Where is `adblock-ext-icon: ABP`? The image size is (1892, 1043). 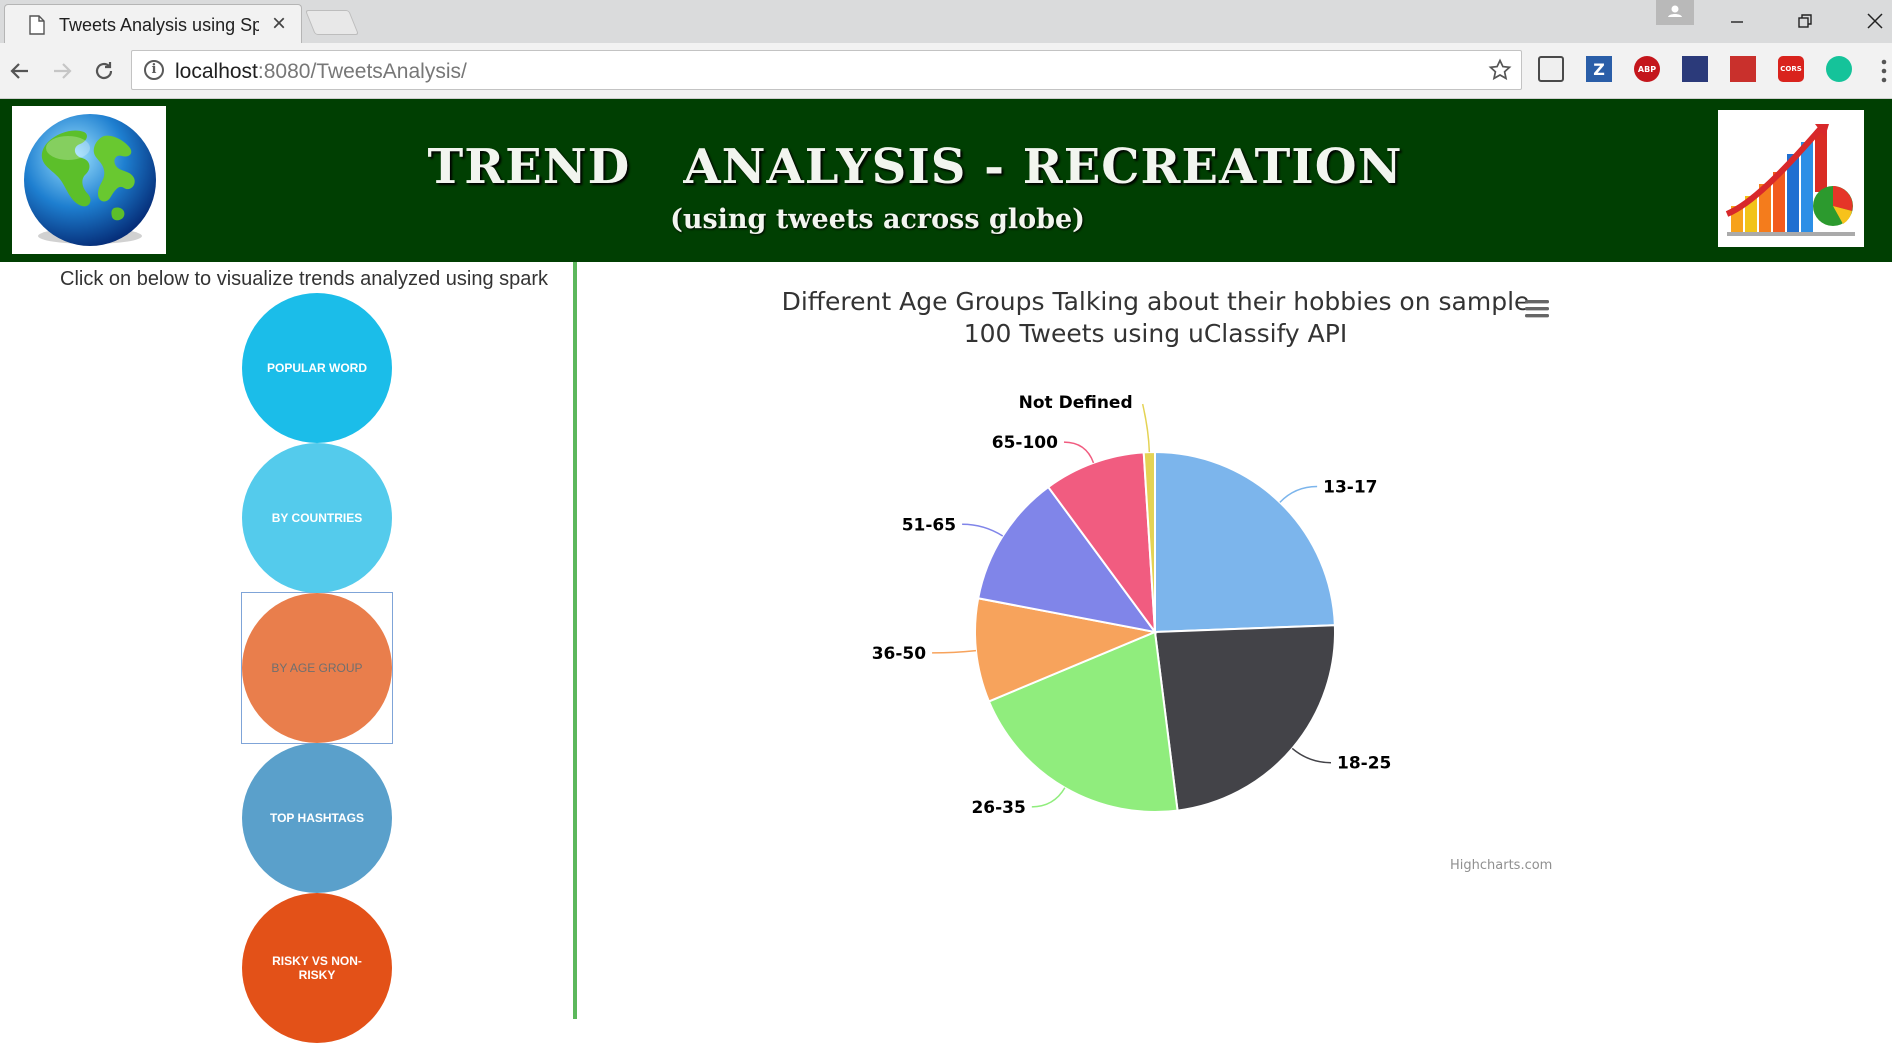 adblock-ext-icon: ABP is located at coordinates (1647, 69).